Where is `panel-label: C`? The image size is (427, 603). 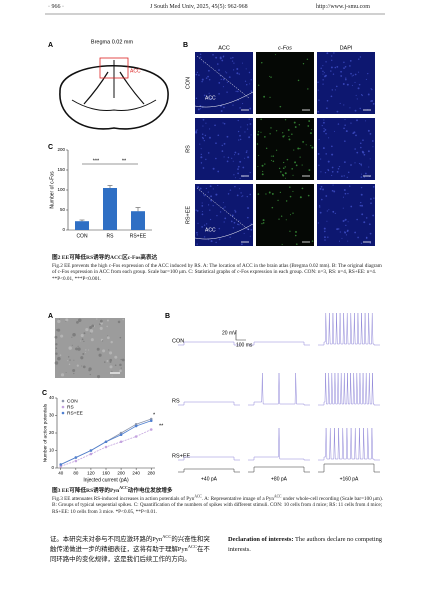
panel-label: C is located at coordinates (44, 393).